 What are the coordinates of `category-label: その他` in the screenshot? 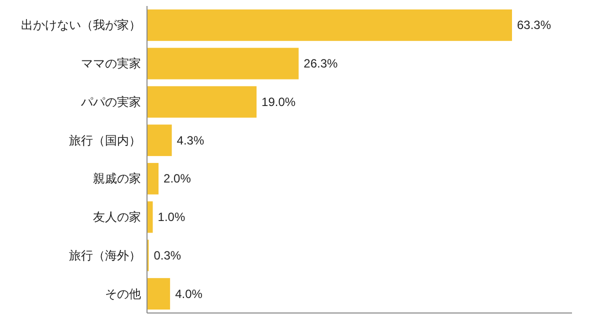 It's located at (123, 293).